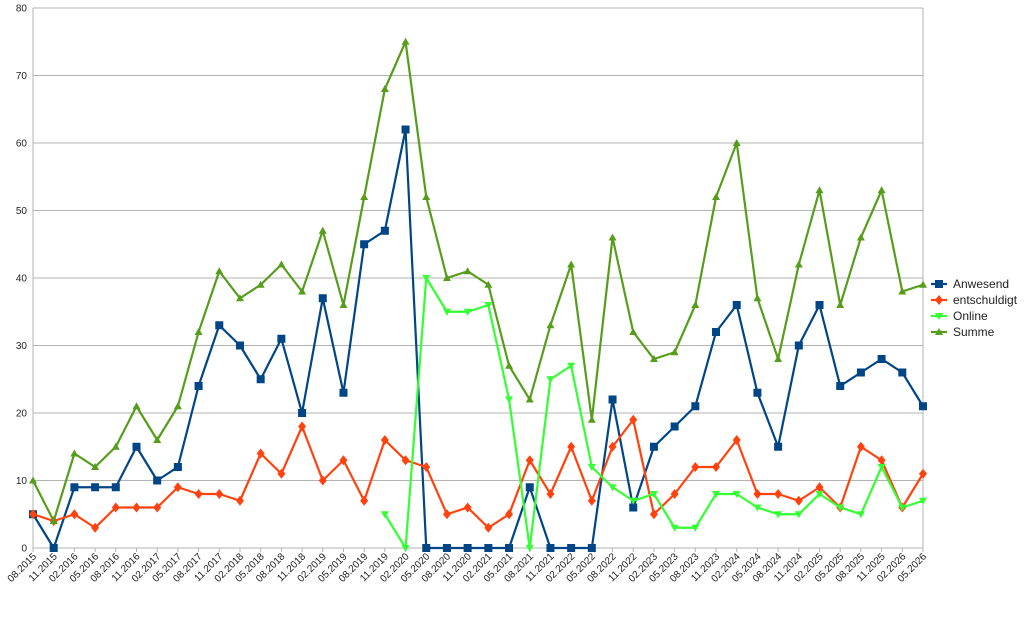 The height and width of the screenshot is (622, 1024). I want to click on y-tick-label: 60, so click(22, 144).